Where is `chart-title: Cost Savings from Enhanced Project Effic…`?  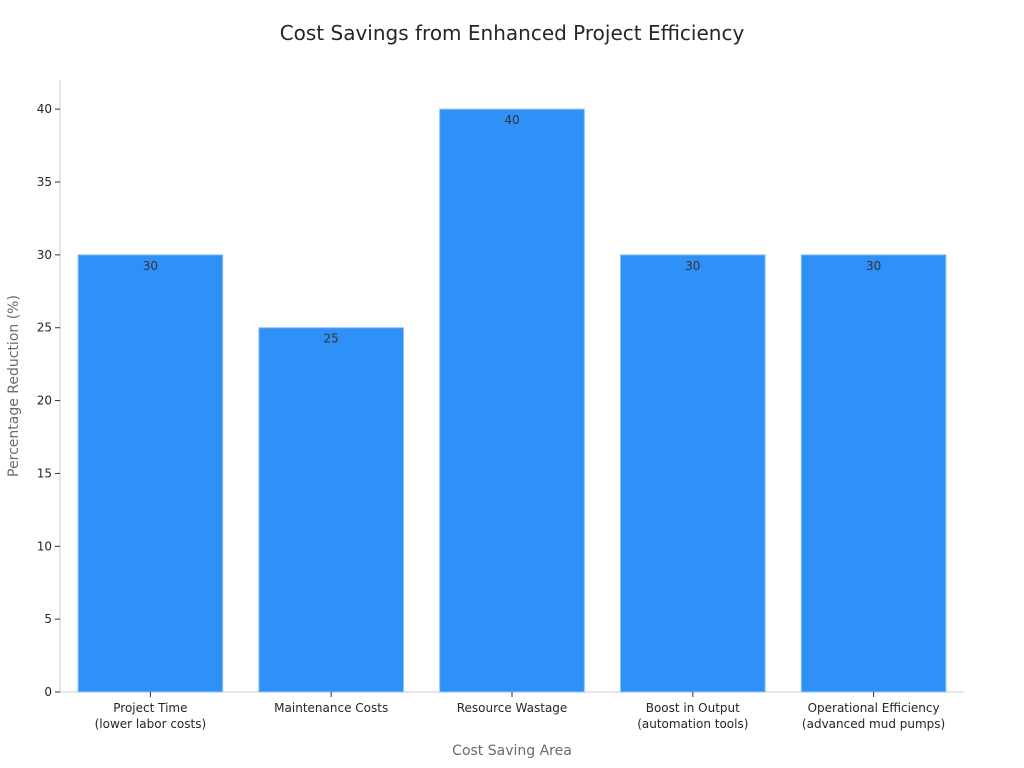
chart-title: Cost Savings from Enhanced Project Effic… is located at coordinates (512, 33).